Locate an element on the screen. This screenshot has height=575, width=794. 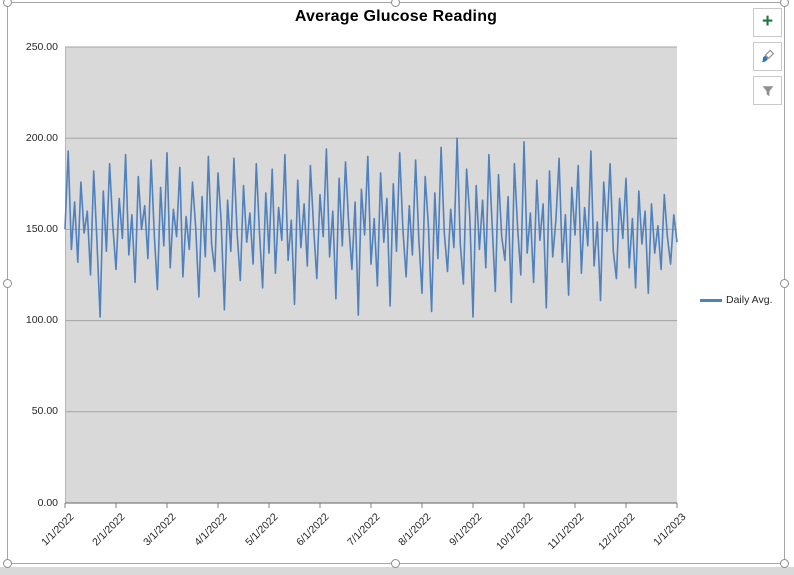
selection-handle-top-middle is located at coordinates (395, 3).